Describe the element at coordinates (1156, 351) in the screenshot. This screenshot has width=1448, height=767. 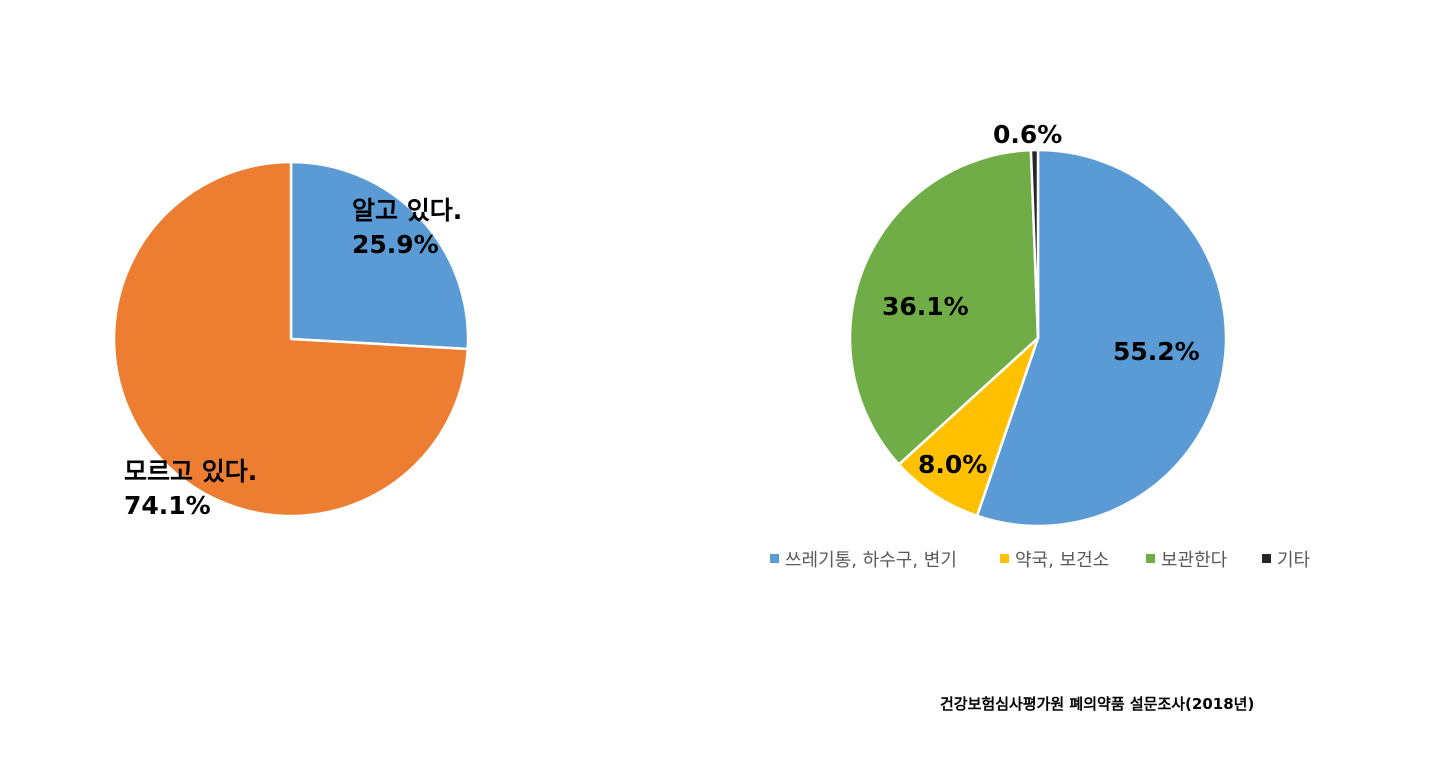
I see `slice-value-trash: 55.2%` at that location.